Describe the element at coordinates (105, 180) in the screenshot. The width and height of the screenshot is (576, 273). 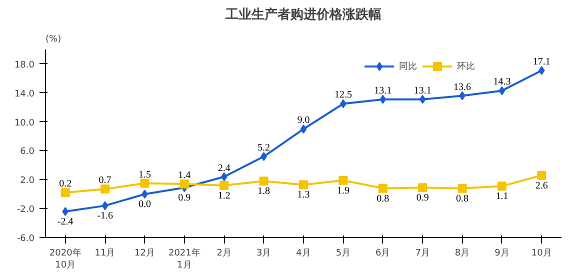
I see `data-label: 0.7` at that location.